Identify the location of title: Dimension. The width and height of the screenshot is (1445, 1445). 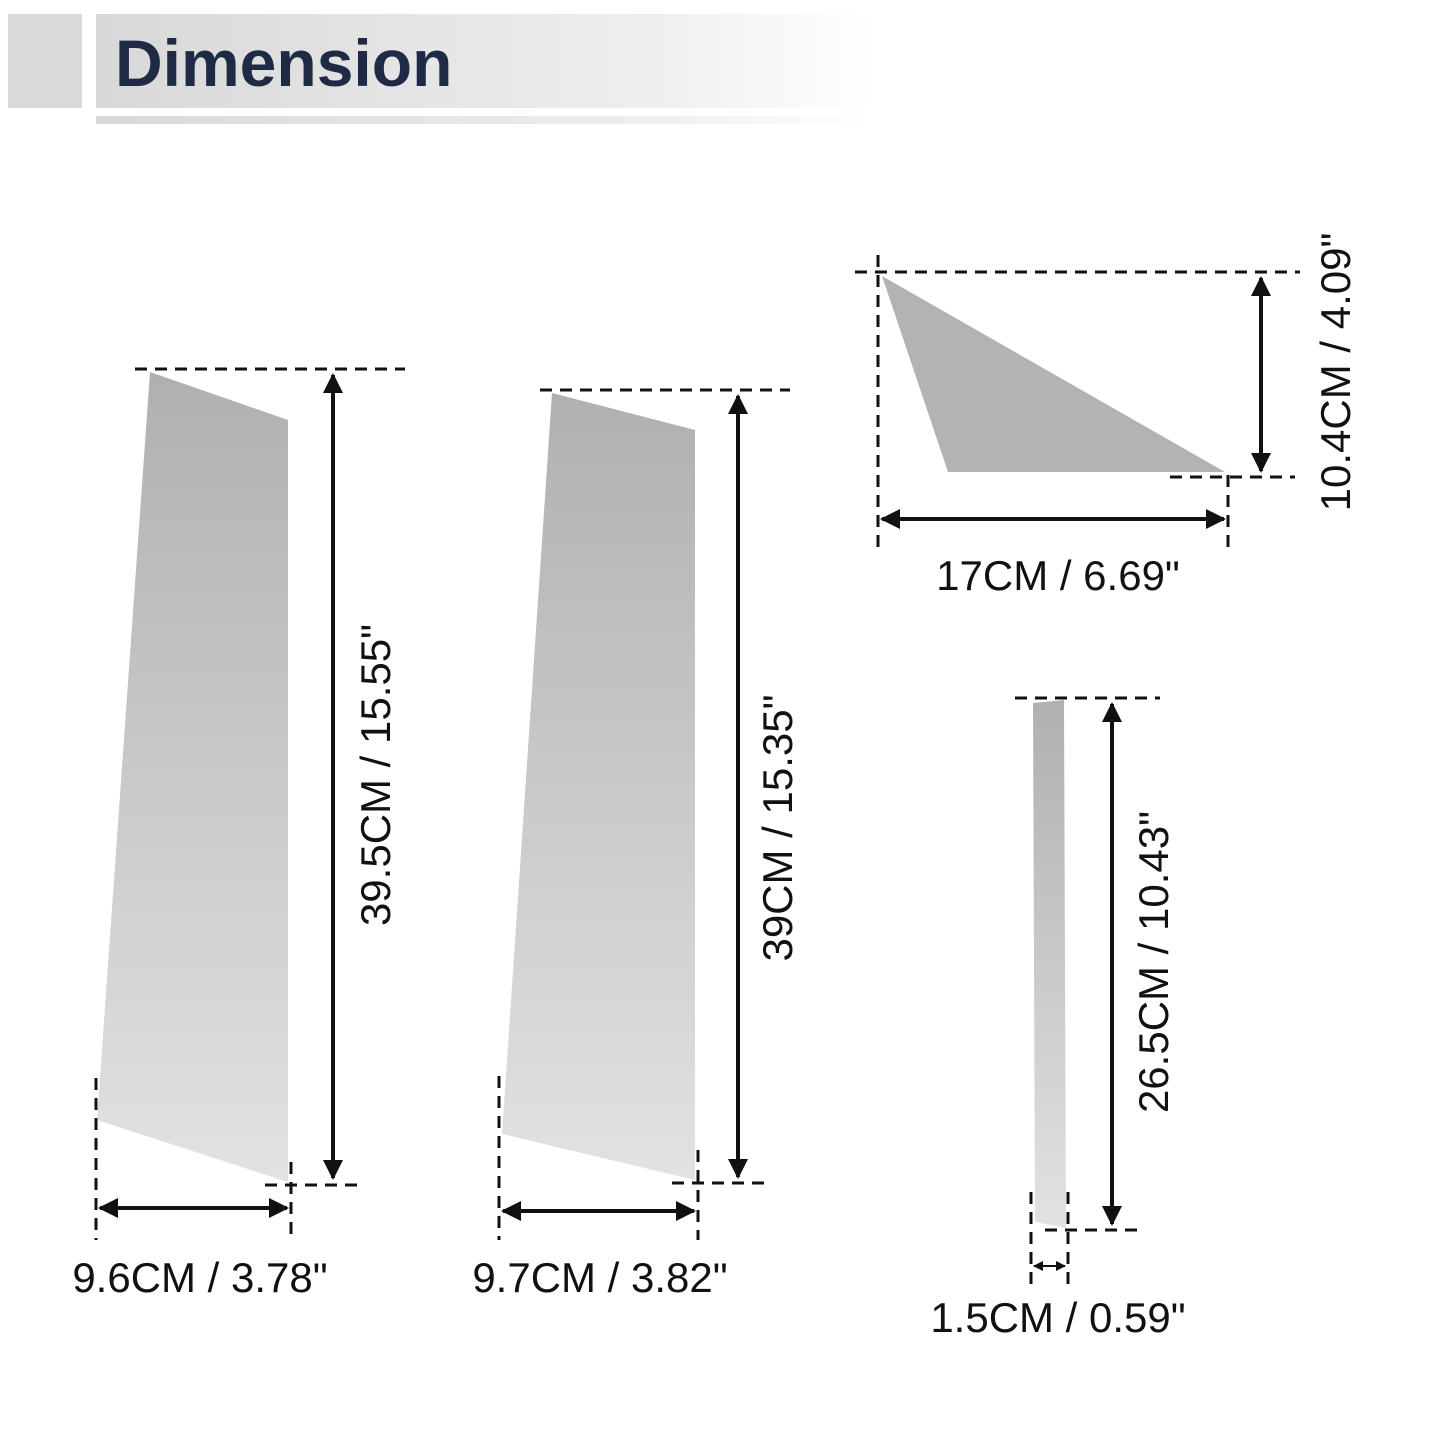
(283, 63).